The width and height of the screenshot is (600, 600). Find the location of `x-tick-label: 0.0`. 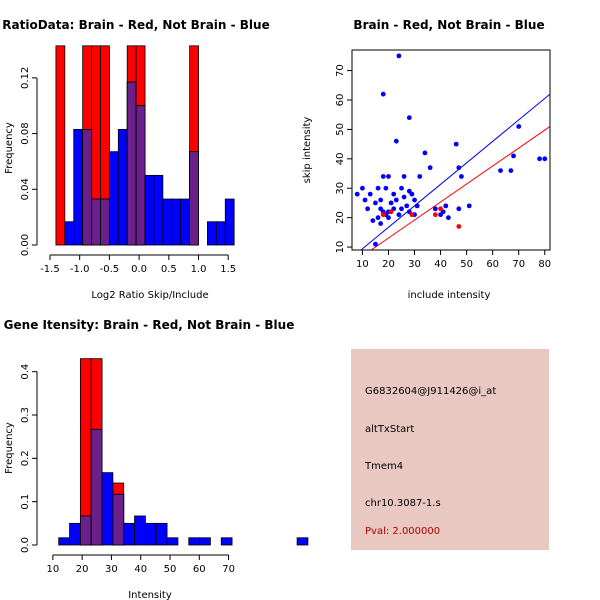

x-tick-label: 0.0 is located at coordinates (139, 269).